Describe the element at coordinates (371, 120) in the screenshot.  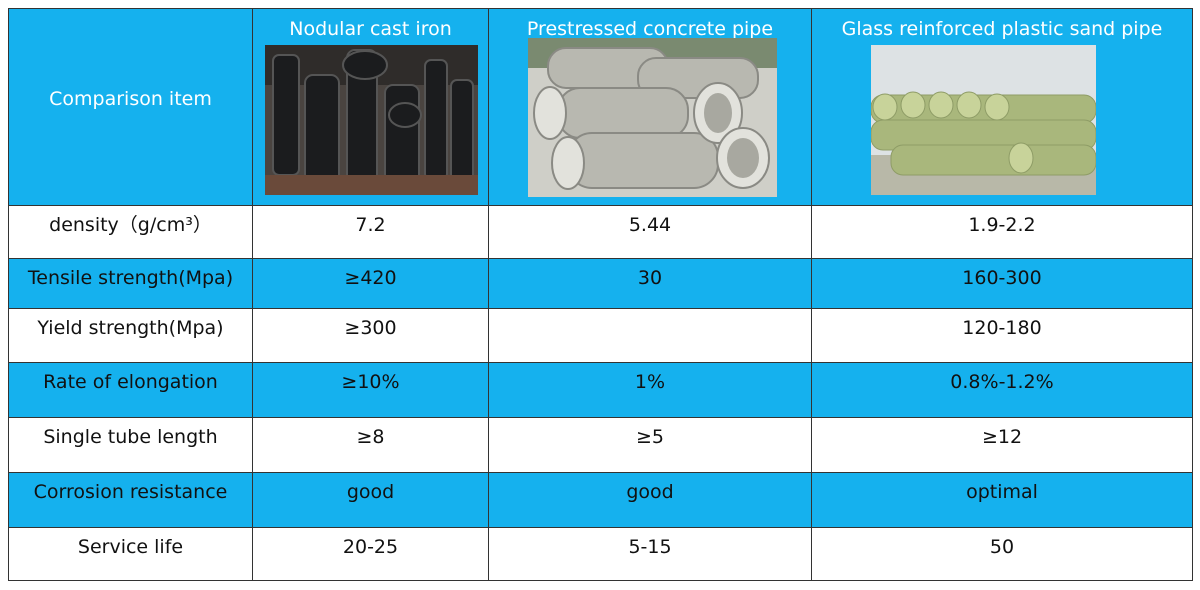
I see `cast-iron-photo` at that location.